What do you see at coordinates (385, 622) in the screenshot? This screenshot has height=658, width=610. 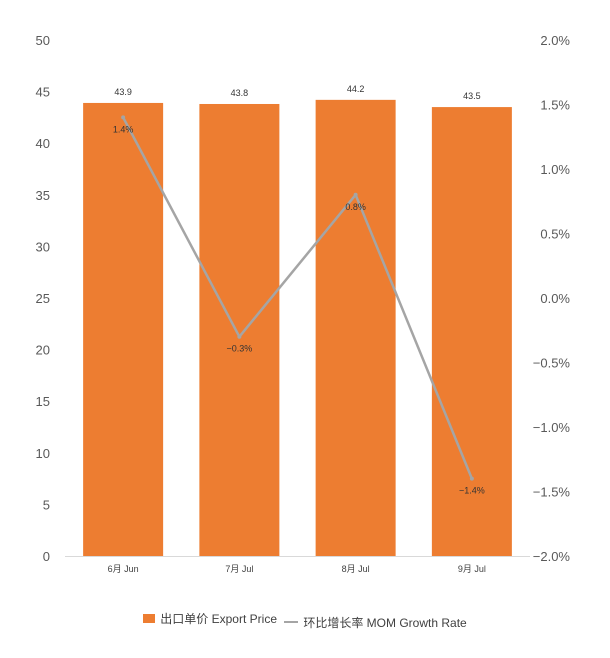 I see `legend-label-mom-growth: 环比增长率 MOM Growth Rate` at bounding box center [385, 622].